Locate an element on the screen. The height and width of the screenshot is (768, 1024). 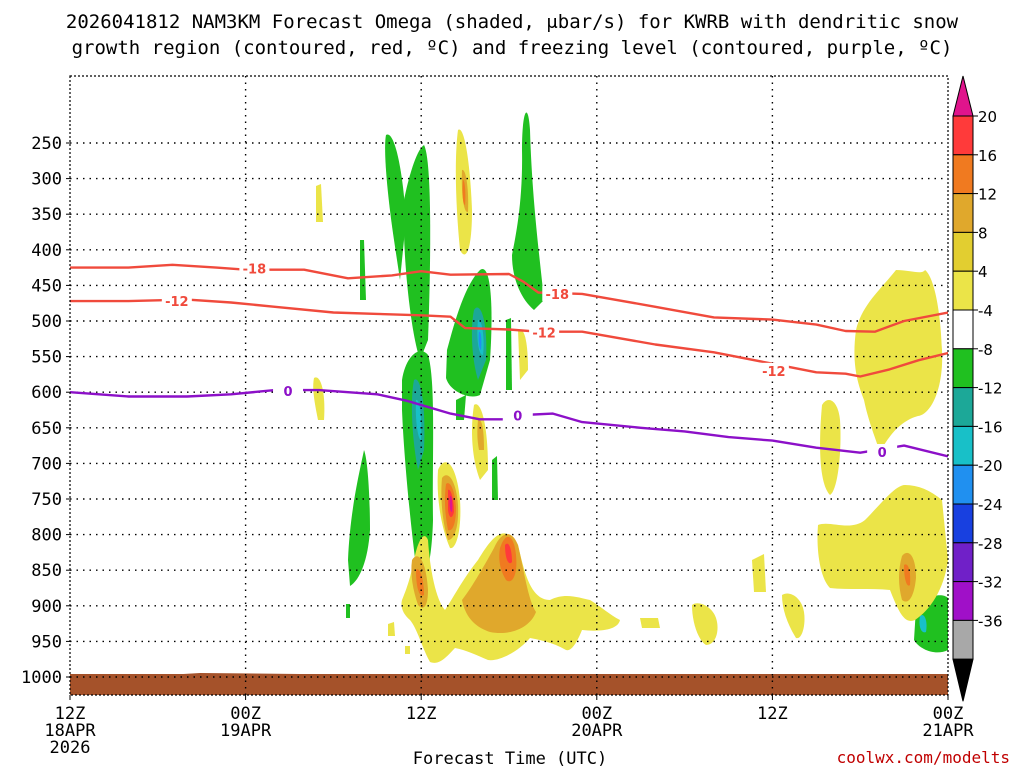
pressure-tick-label: 450 is located at coordinates (46, 286).